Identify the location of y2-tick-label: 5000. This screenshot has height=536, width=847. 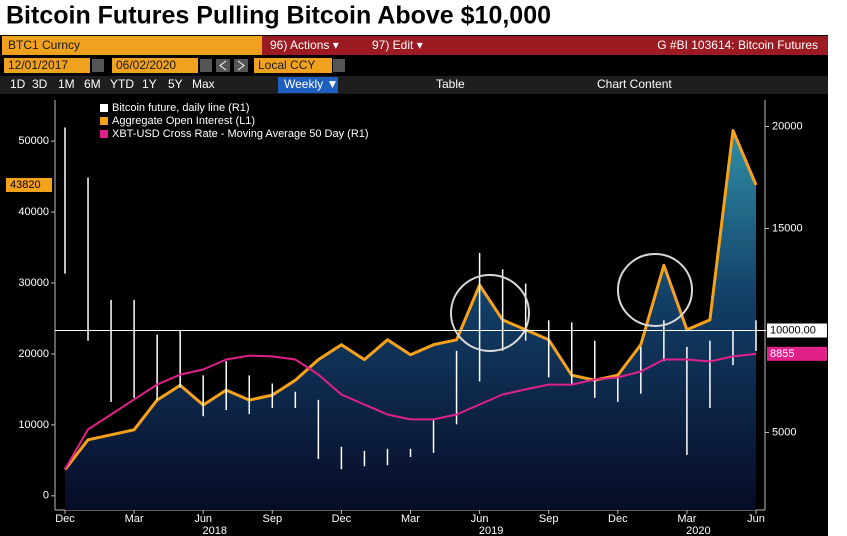
(784, 432).